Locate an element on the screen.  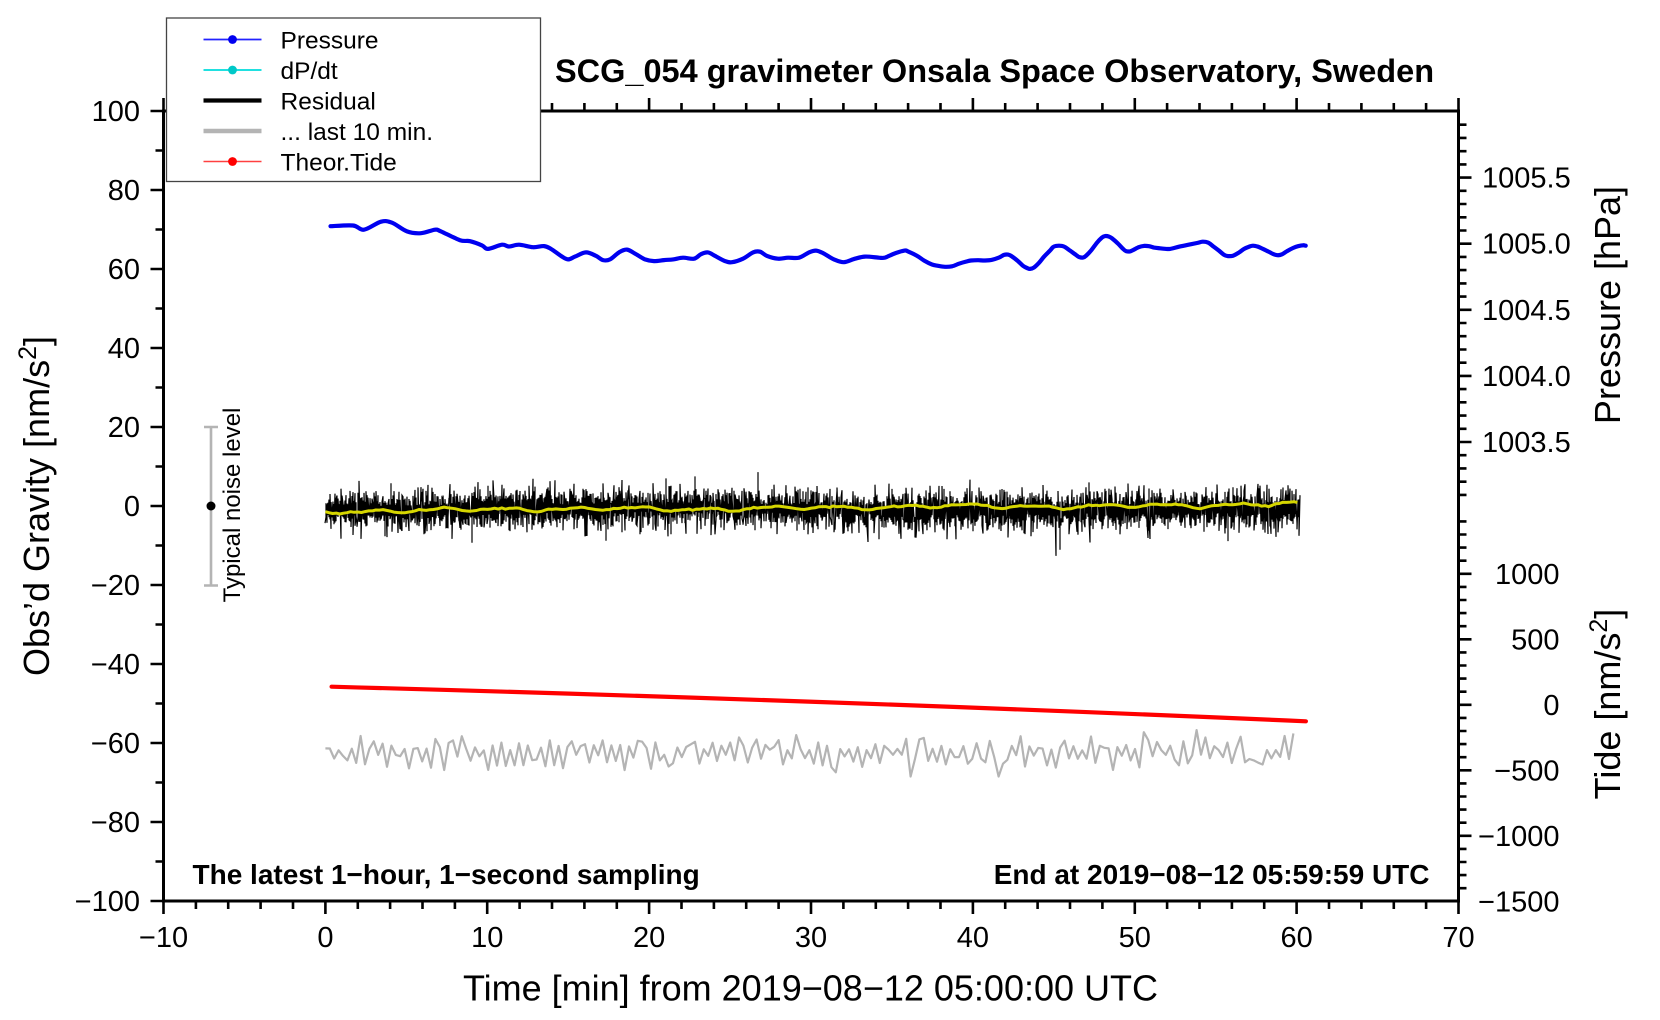
svg-text: −80 is located at coordinates (115, 823).